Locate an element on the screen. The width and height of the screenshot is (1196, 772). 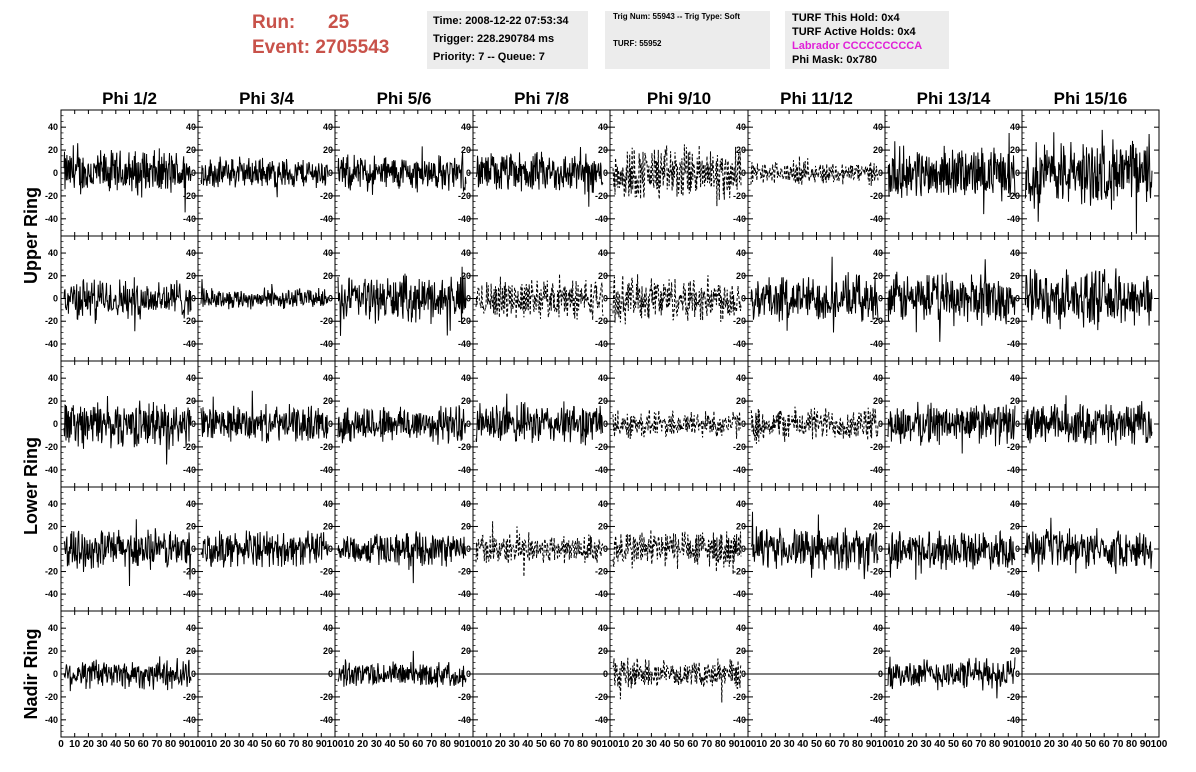
x-tick-label: 60 is located at coordinates (1105, 744).